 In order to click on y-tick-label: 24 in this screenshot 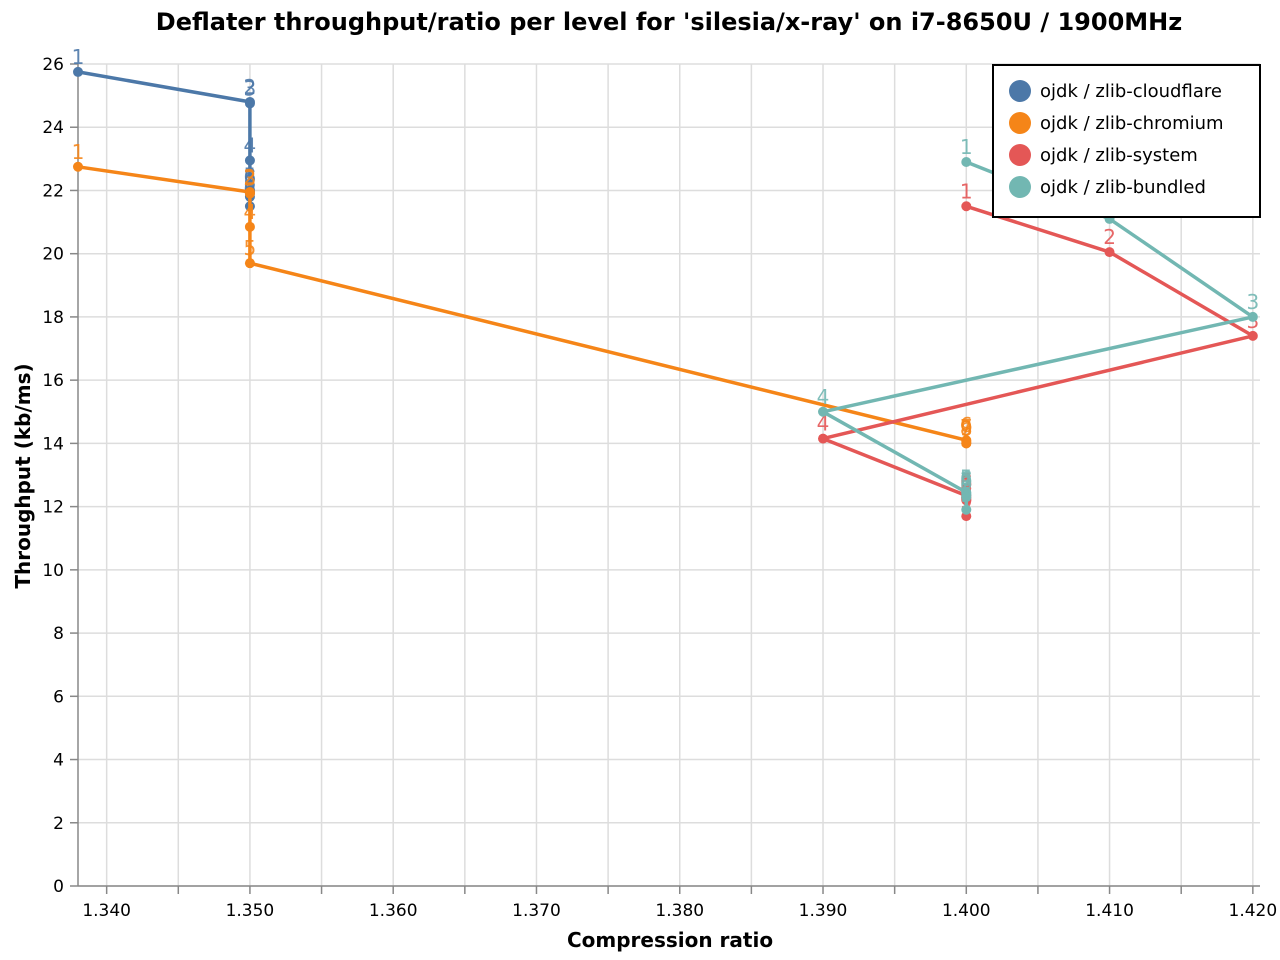, I will do `click(53, 128)`.